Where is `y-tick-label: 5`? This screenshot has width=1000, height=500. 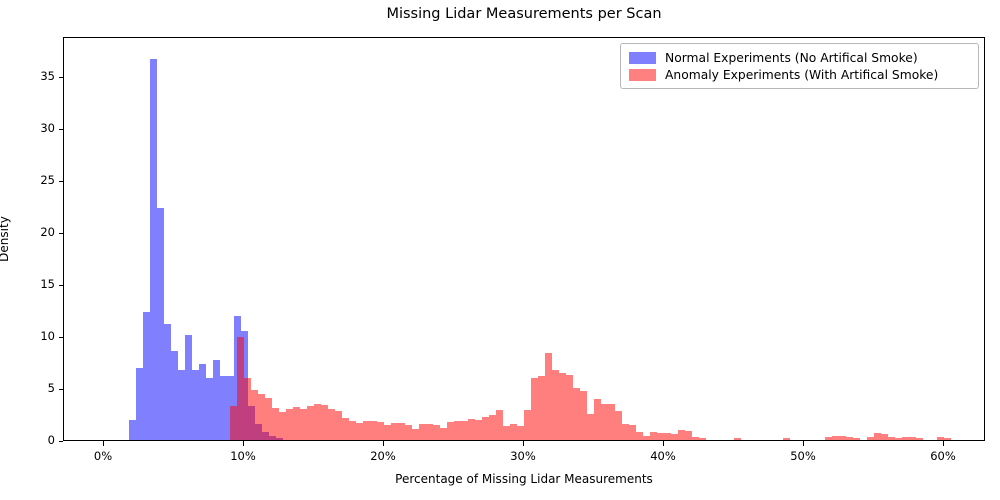 y-tick-label: 5 is located at coordinates (51, 388).